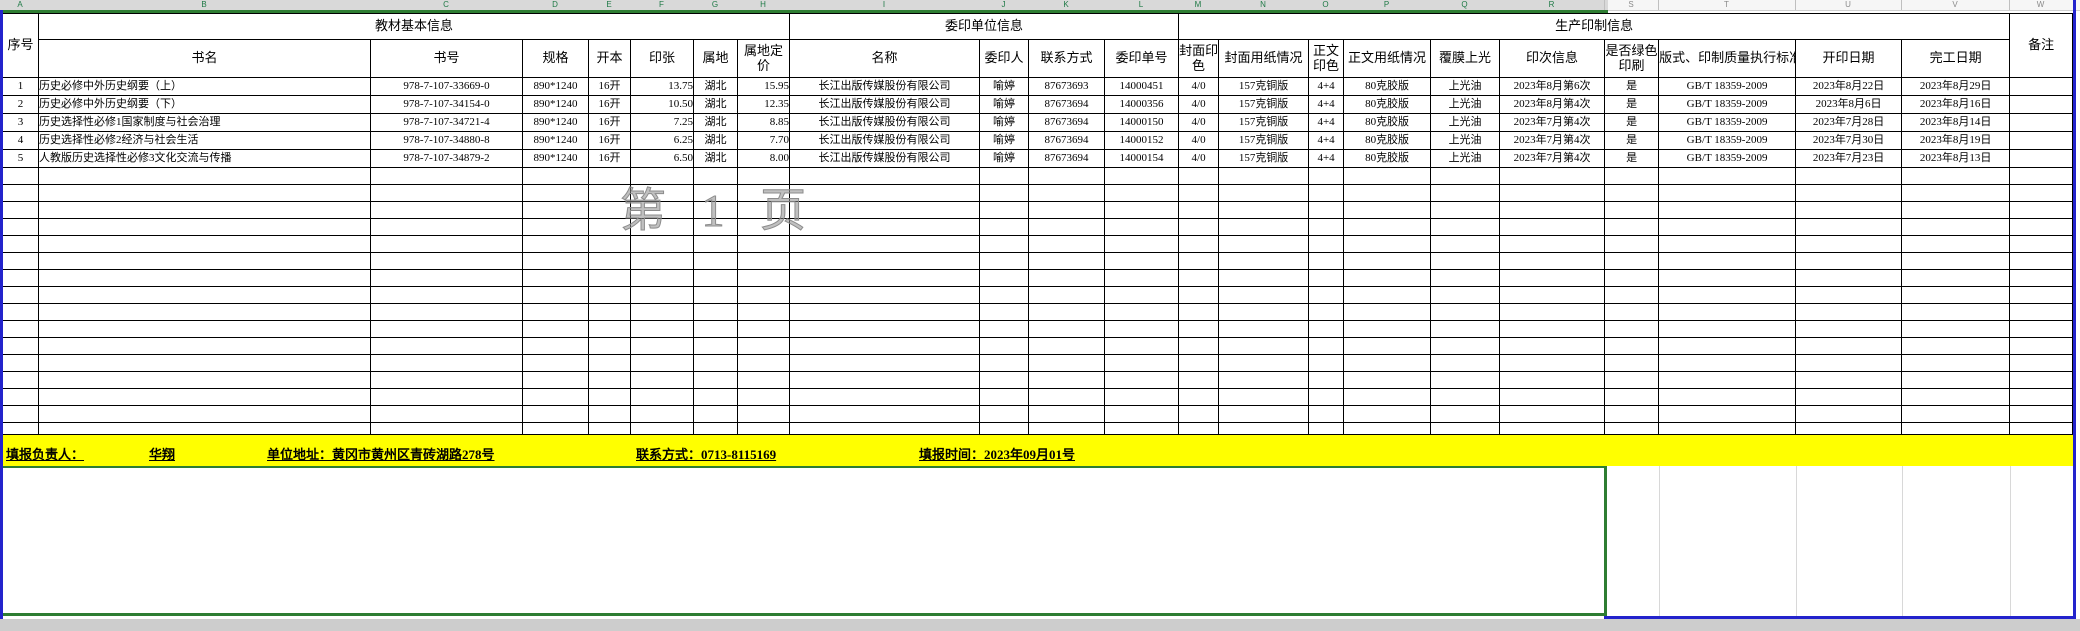  What do you see at coordinates (1004, 158) in the screenshot?
I see `table-cell: 喻婷` at bounding box center [1004, 158].